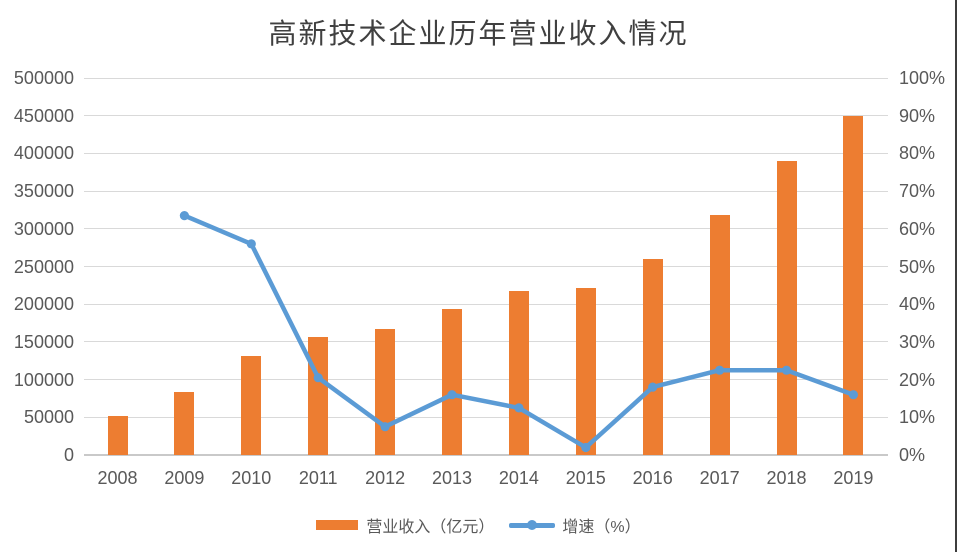 The height and width of the screenshot is (552, 957). Describe the element at coordinates (43, 191) in the screenshot. I see `left-axis-tick-label: 350000` at that location.